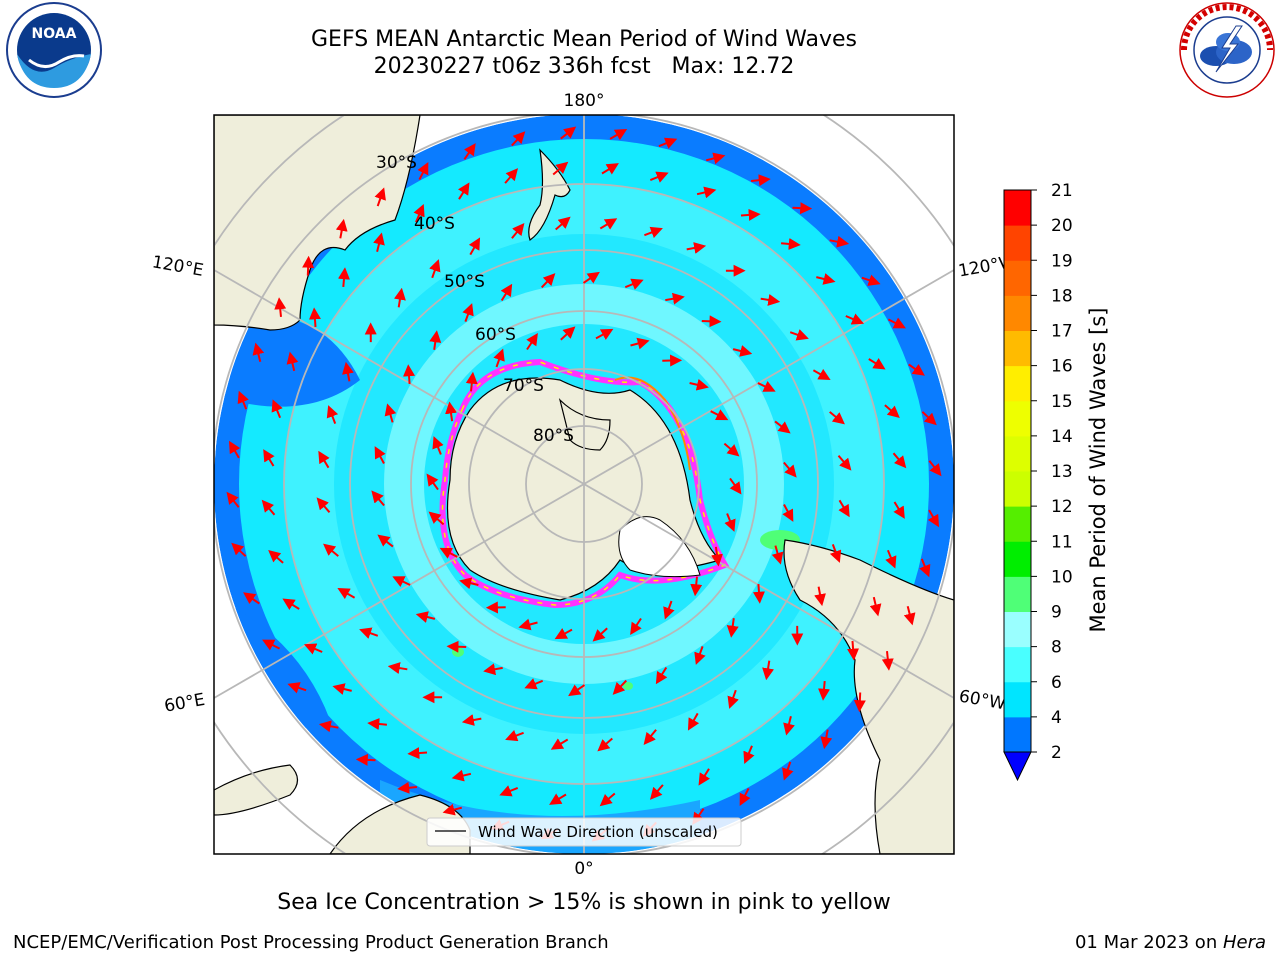 The height and width of the screenshot is (960, 1280). What do you see at coordinates (584, 832) in the screenshot?
I see `map-legend: Wind Wave Direction (unscaled)` at bounding box center [584, 832].